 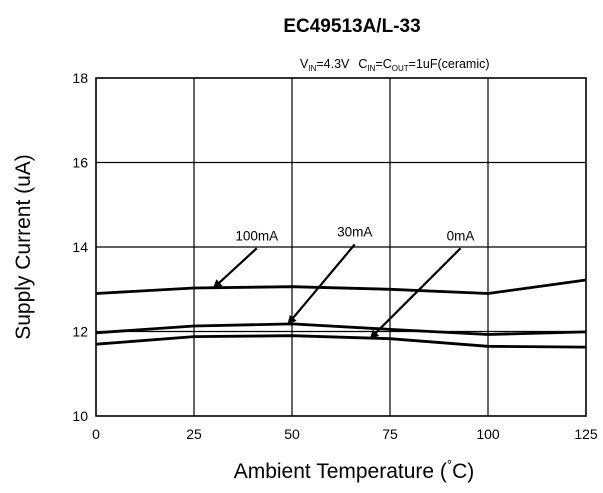 What do you see at coordinates (395, 65) in the screenshot?
I see `test-conditions: VIN=4.3V CIN=COUT=1uF(ceramic)` at bounding box center [395, 65].